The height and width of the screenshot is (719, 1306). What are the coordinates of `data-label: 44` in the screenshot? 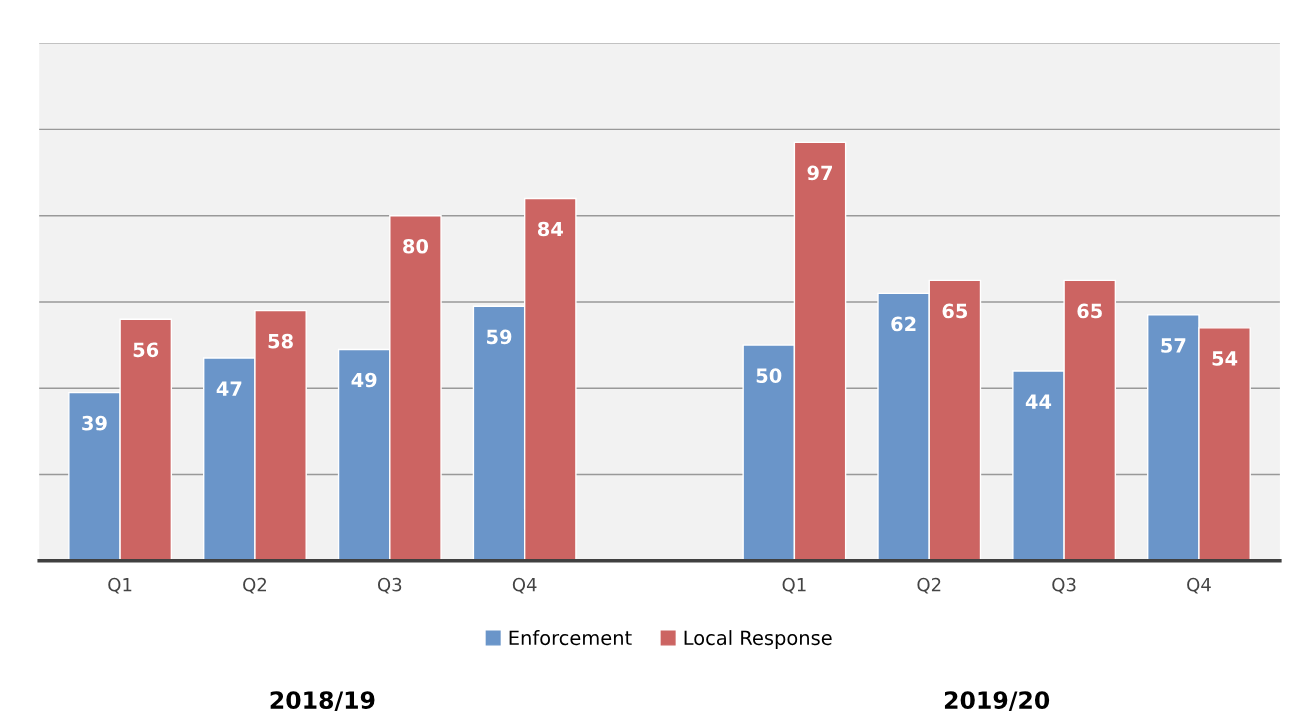 It's located at (1038, 401).